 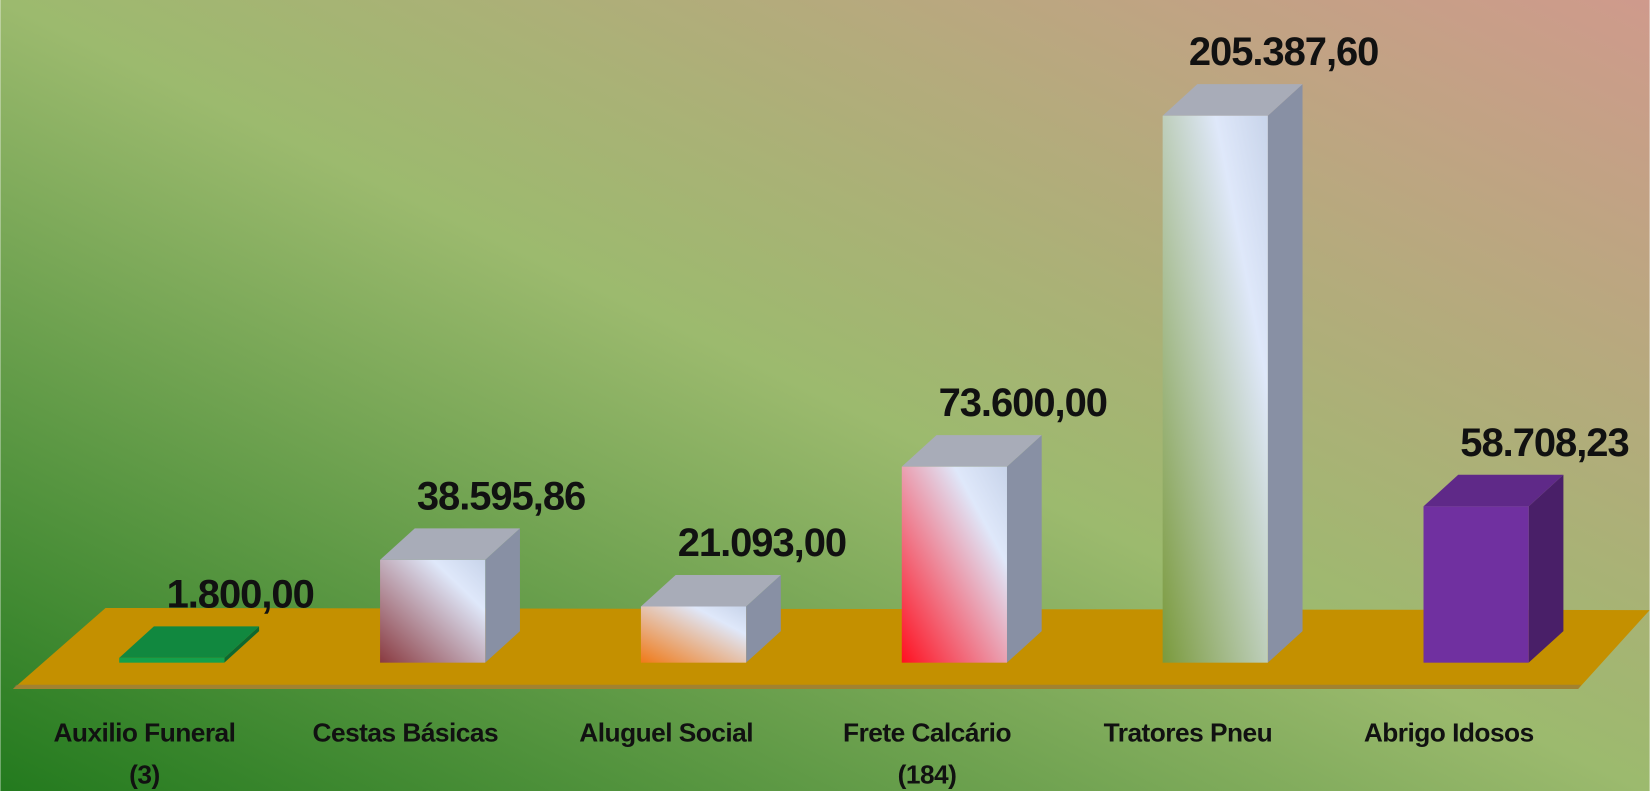 I want to click on floor, so click(x=831, y=648).